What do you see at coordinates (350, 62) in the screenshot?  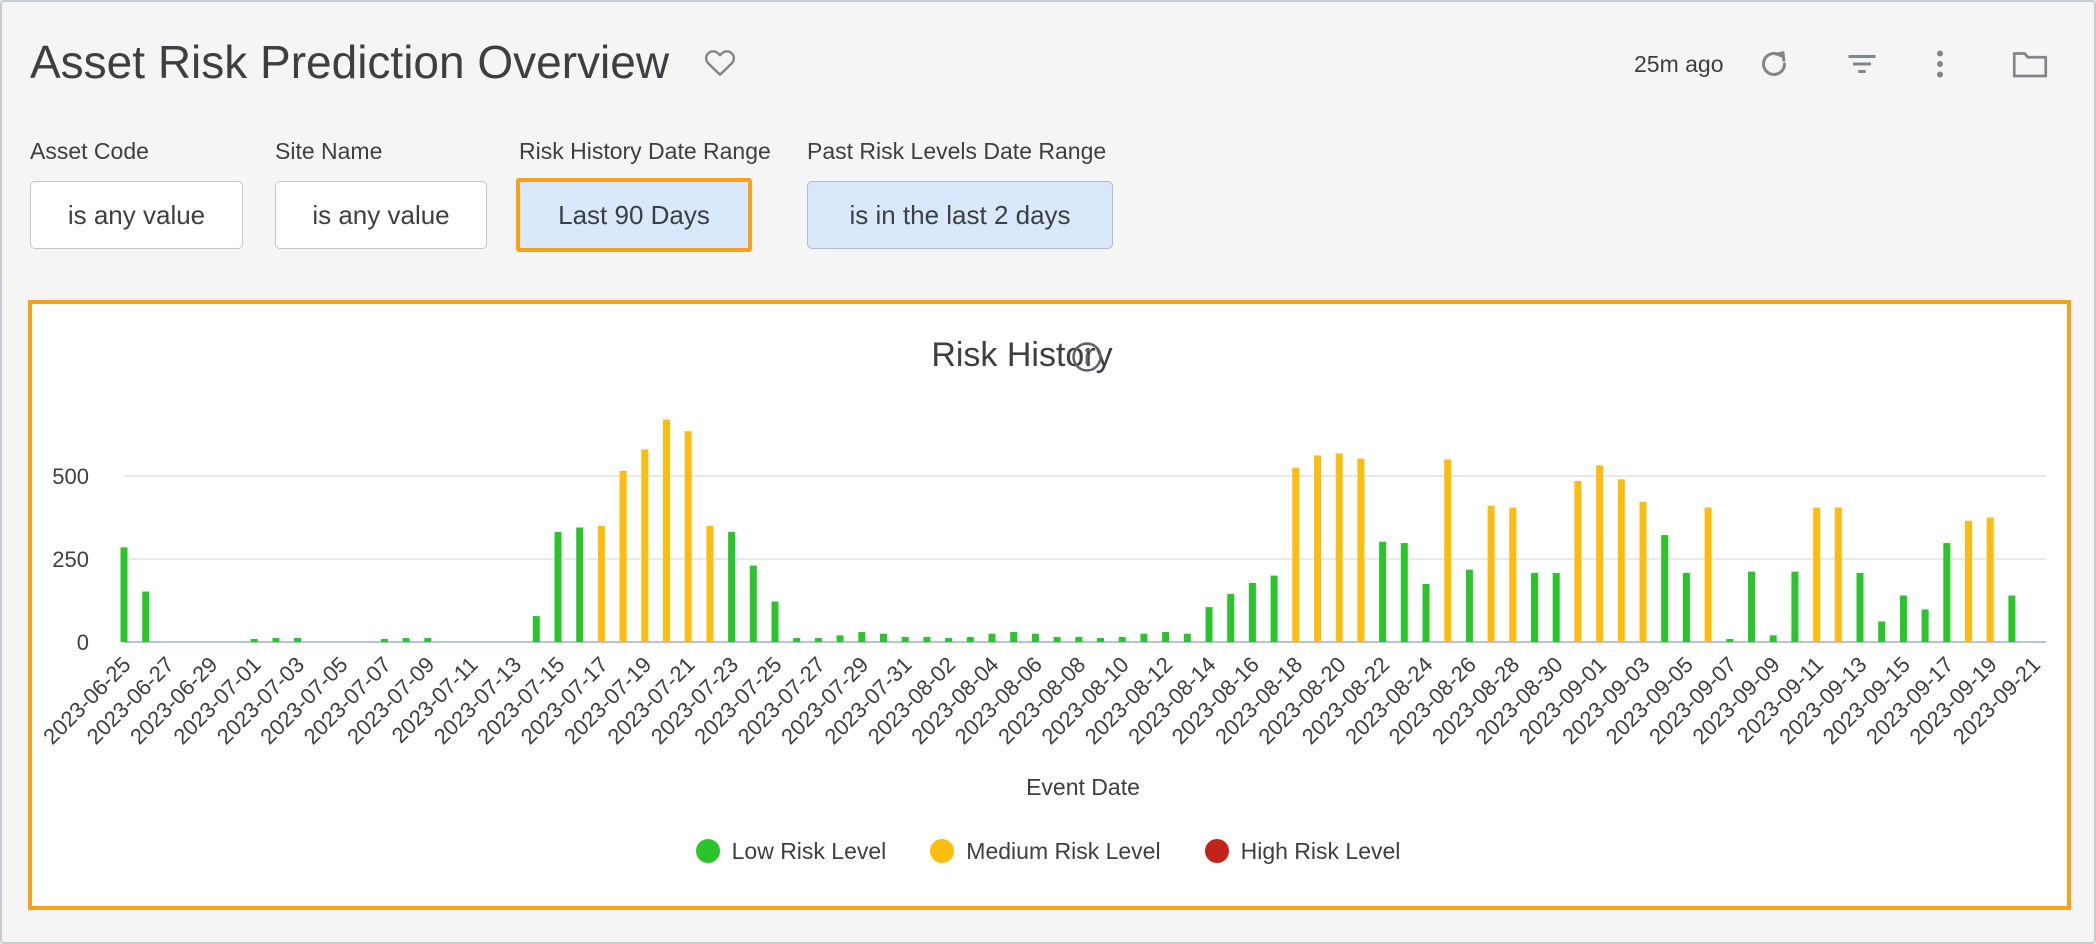 I see `page-title: Asset Risk Prediction Overview` at bounding box center [350, 62].